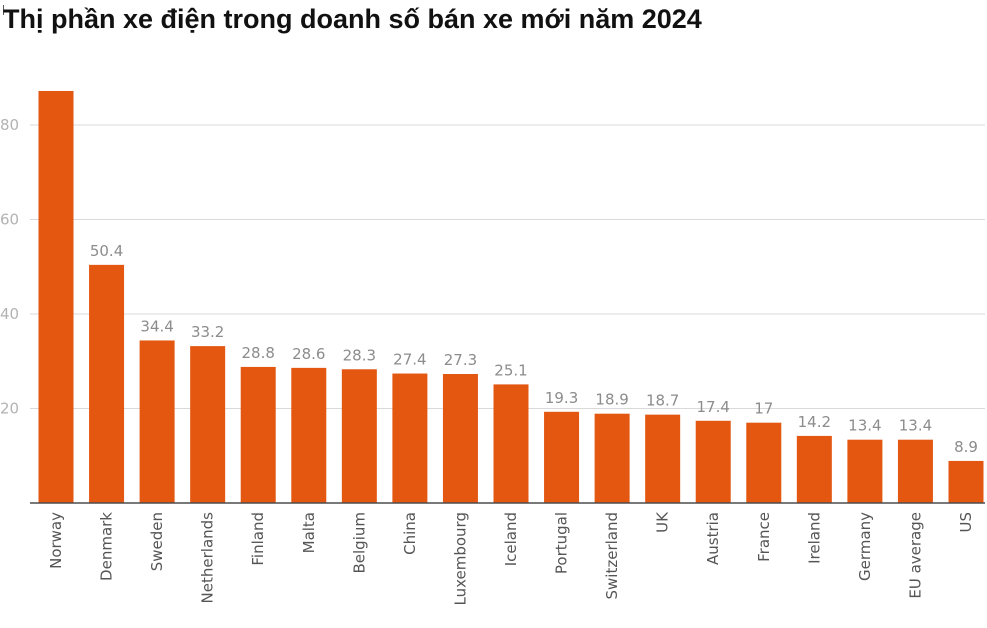 Image resolution: width=987 pixels, height=628 pixels. I want to click on category-label: Germany, so click(865, 546).